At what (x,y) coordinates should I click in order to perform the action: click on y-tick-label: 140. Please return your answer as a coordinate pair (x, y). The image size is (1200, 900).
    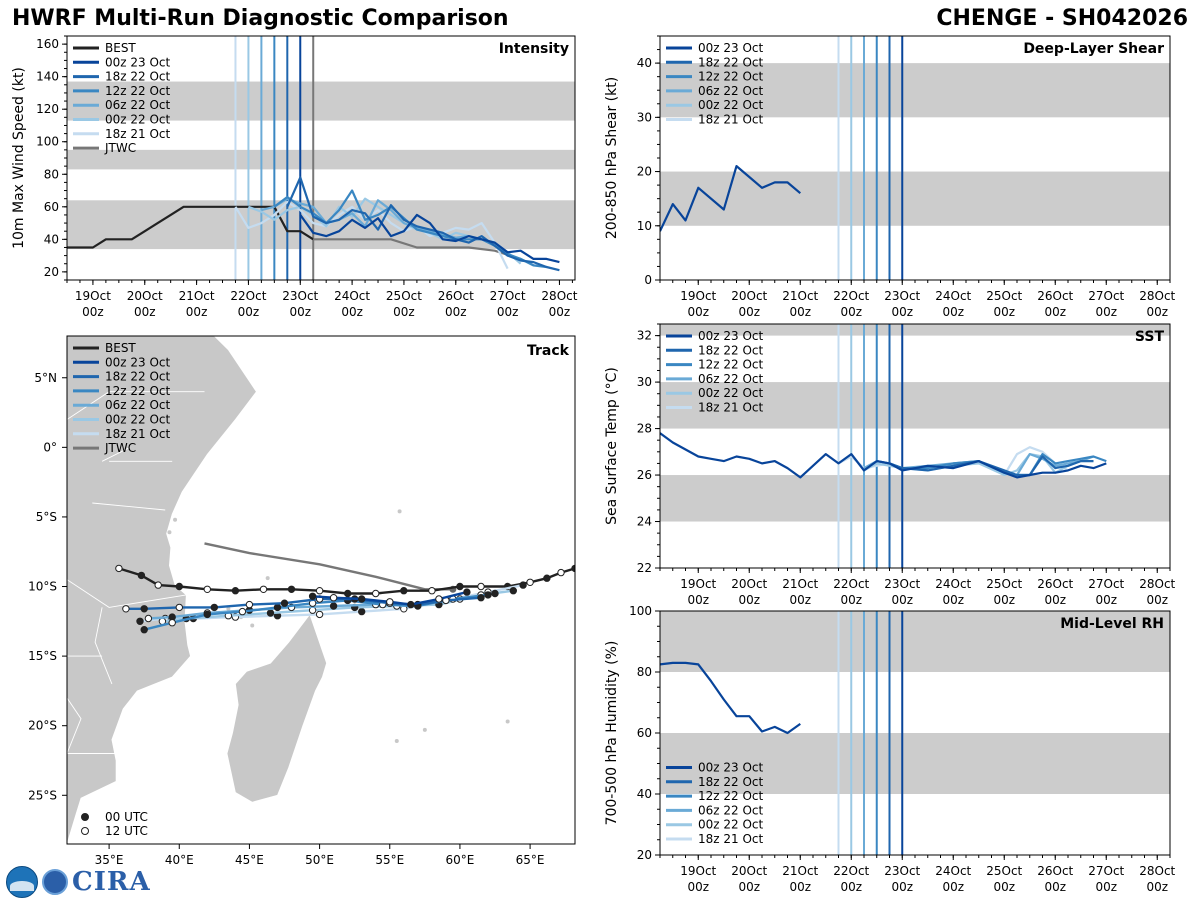
    Looking at the image, I should click on (47, 77).